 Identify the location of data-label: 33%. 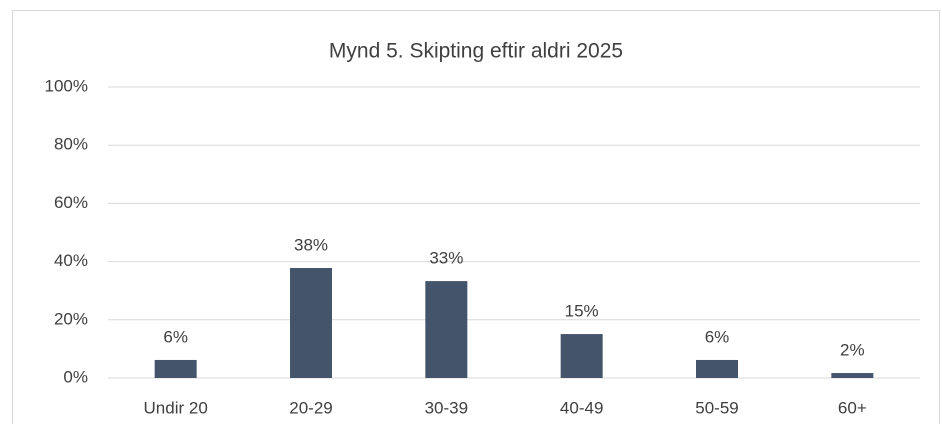
(446, 258).